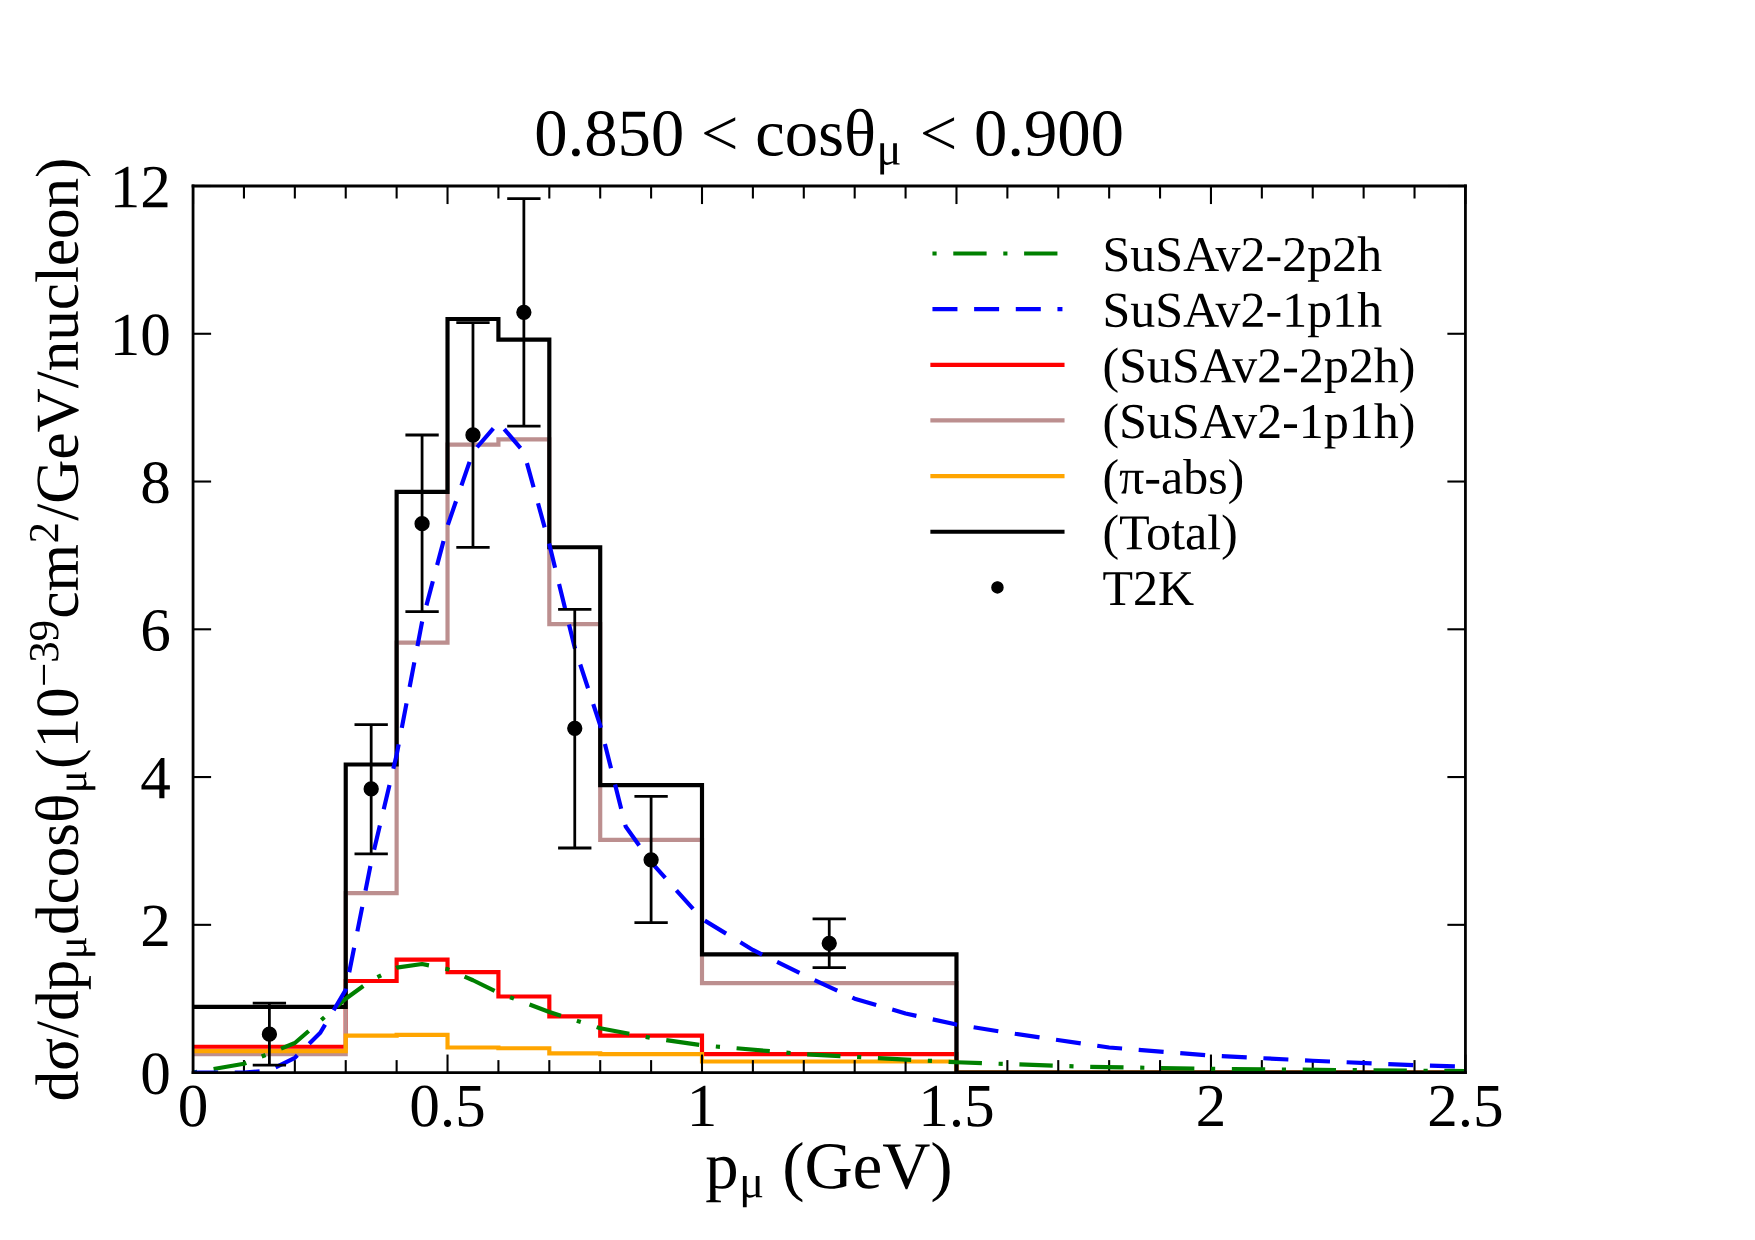  Describe the element at coordinates (1243, 259) in the screenshot. I see `legend-label: SuSAv2-2p2h` at that location.